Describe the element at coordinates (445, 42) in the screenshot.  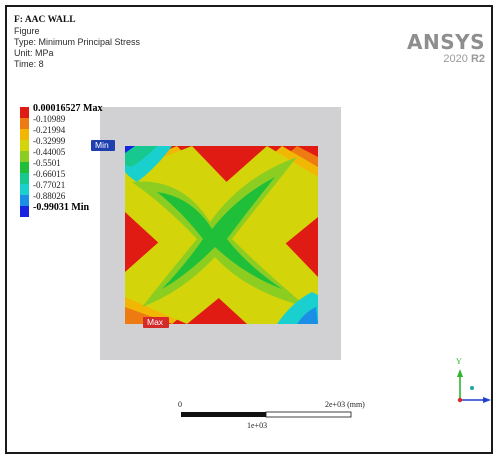
I see `brand-name: ANSYS` at that location.